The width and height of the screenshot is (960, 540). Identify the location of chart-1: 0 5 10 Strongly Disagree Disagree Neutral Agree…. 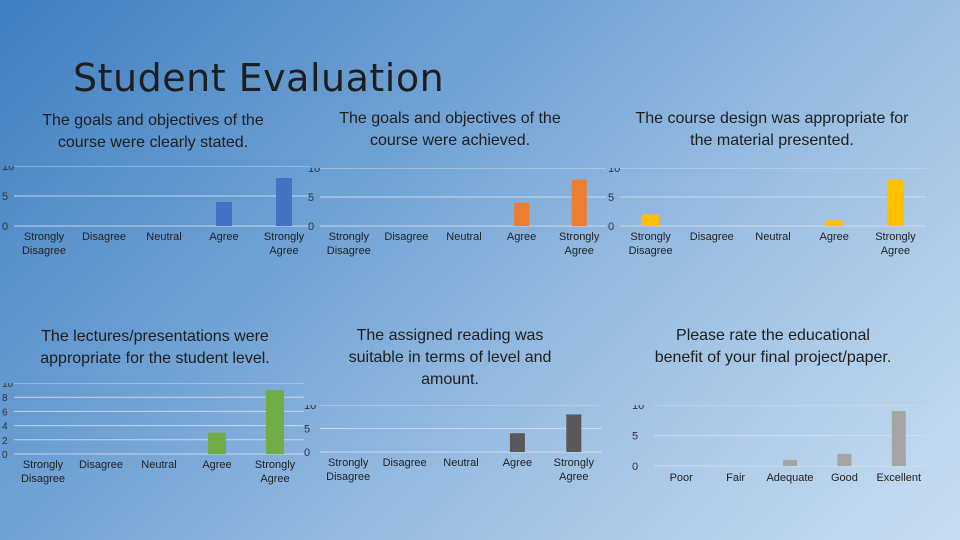
(156, 211).